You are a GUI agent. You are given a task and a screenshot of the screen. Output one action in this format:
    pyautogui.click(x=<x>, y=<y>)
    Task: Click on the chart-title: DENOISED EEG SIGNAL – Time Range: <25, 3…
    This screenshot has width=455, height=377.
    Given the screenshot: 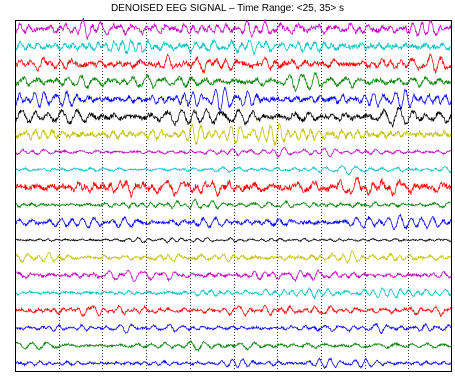 What is the action you would take?
    pyautogui.click(x=227, y=8)
    